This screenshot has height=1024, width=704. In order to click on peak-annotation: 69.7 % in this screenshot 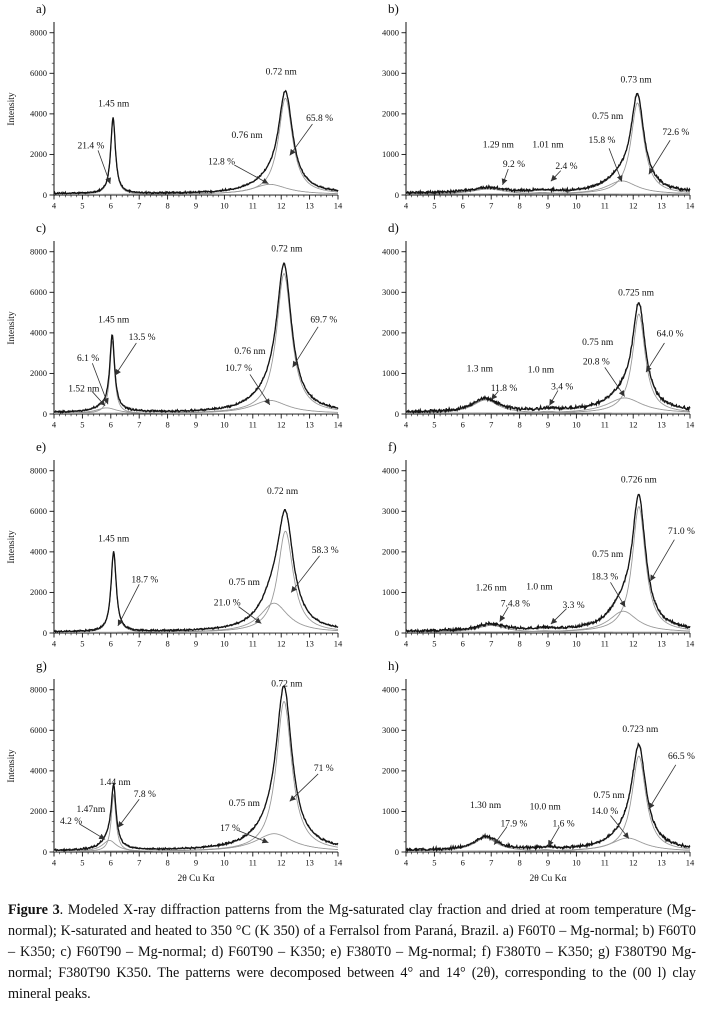, I will do `click(323, 321)`.